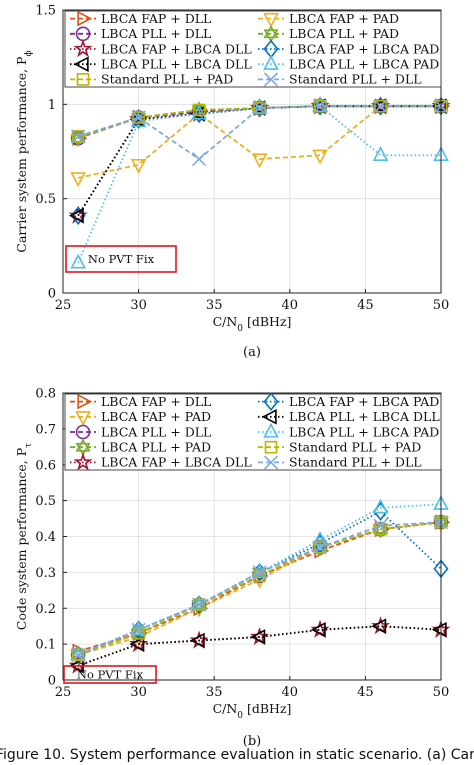 Image resolution: width=474 pixels, height=765 pixels. I want to click on data-point-s7-p1, so click(76, 215).